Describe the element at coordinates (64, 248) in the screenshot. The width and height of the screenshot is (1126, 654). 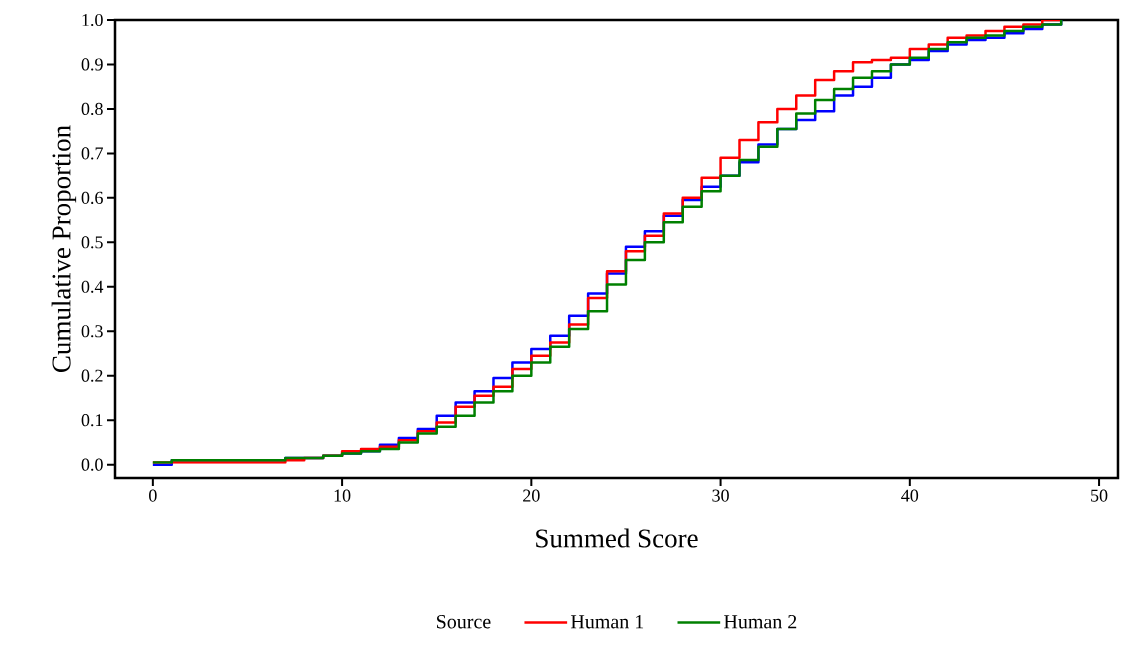
I see `y-axis-title: Cumulative Proportion` at that location.